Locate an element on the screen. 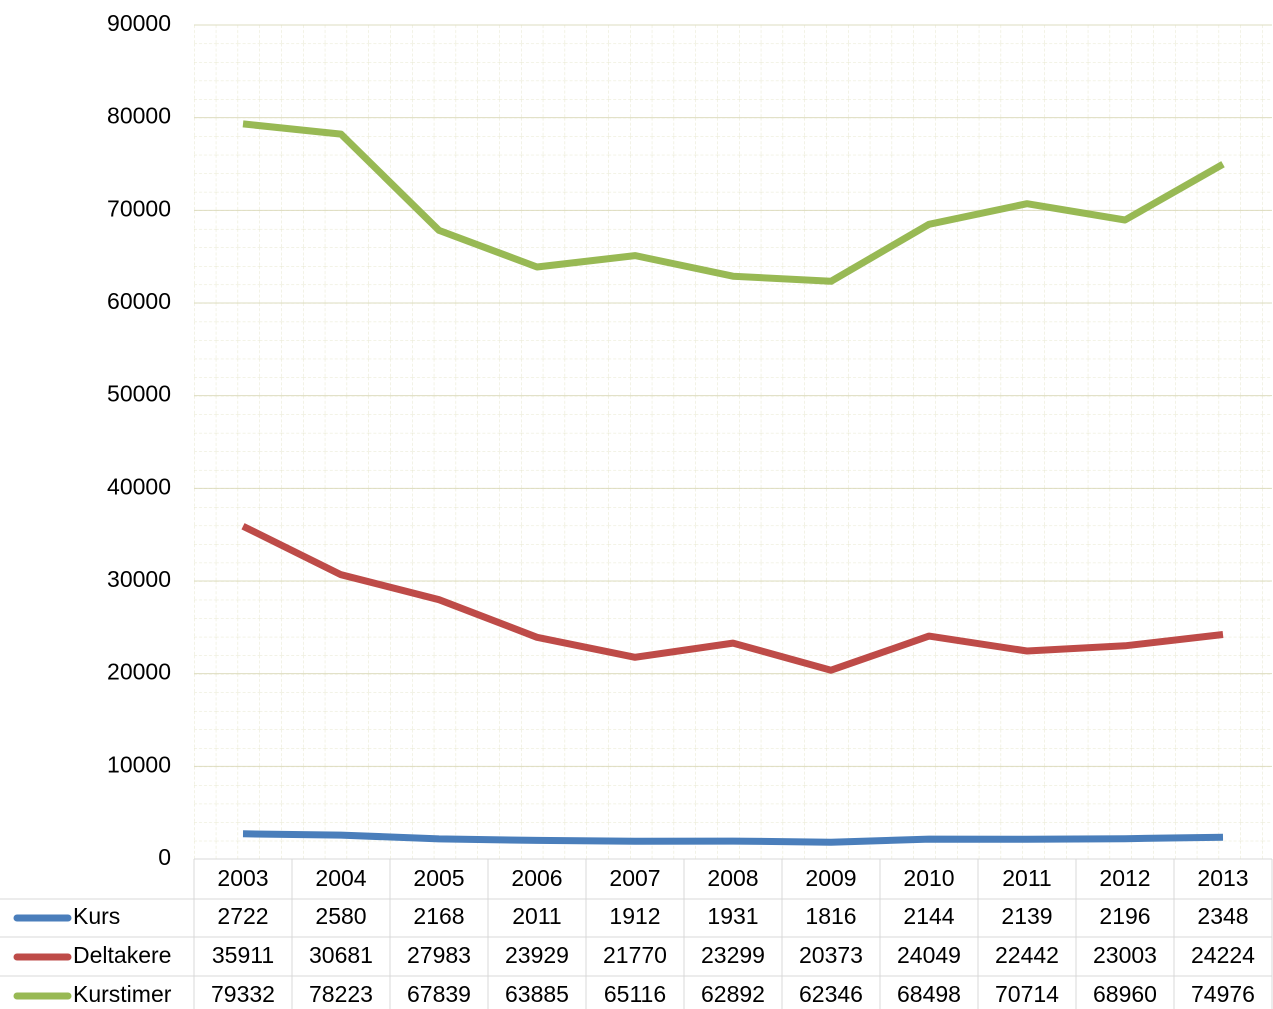 The width and height of the screenshot is (1273, 1009). x-tick-label: 2009 is located at coordinates (830, 878).